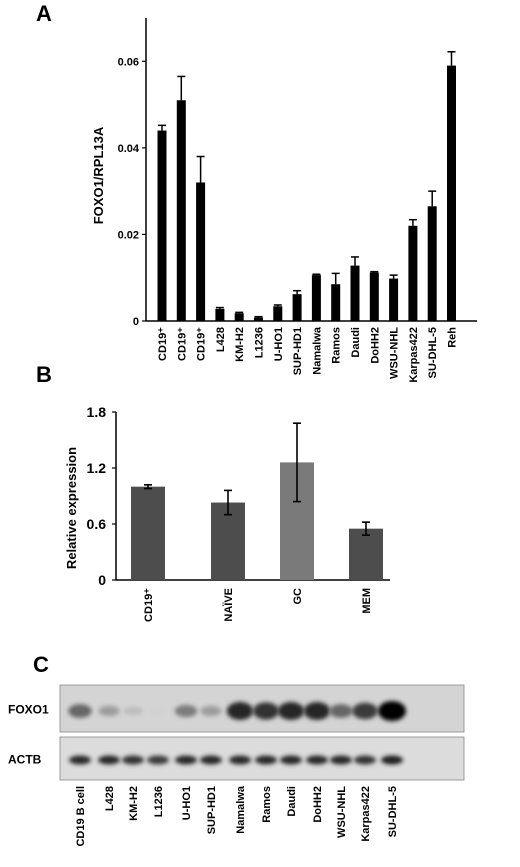 The image size is (520, 867). I want to click on x-tick-label-a: L1236, so click(260, 342).